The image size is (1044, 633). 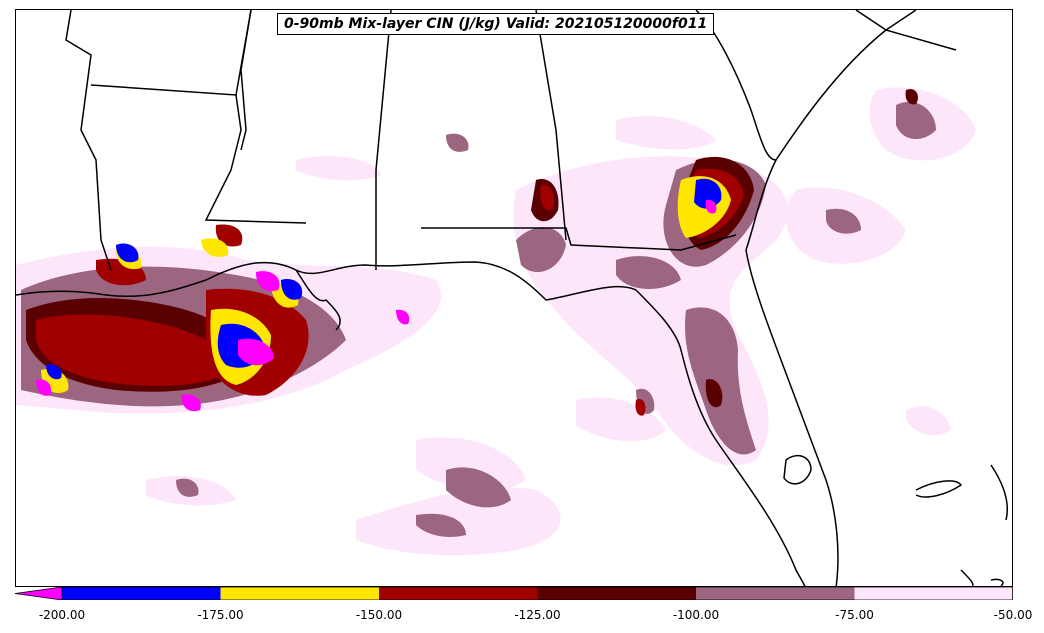 I want to click on colorbar-tick-label: -150.00, so click(x=379, y=615).